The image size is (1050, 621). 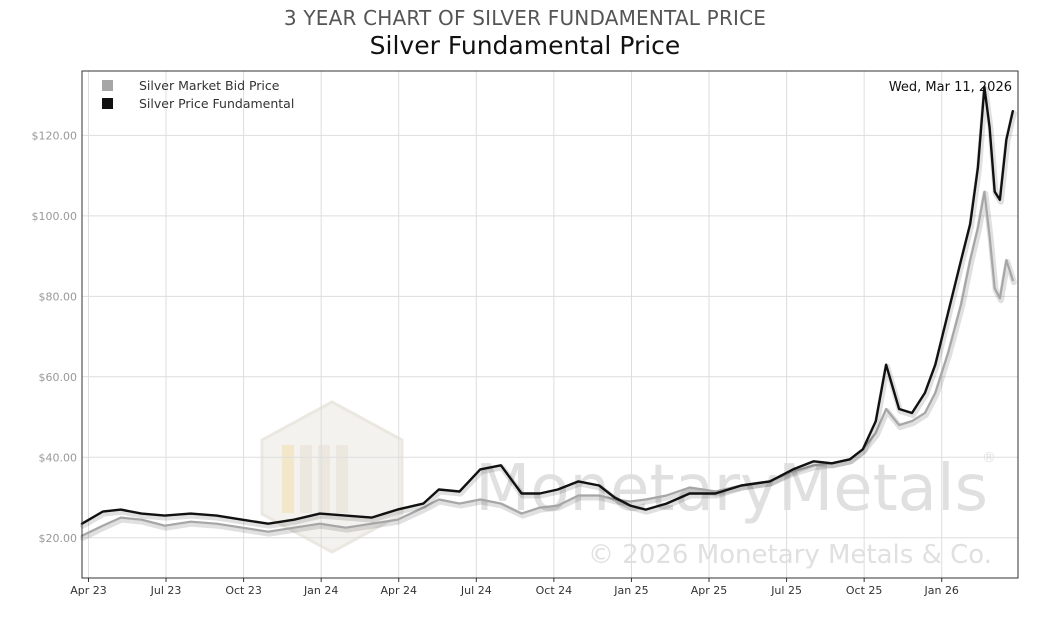 What do you see at coordinates (55, 336) in the screenshot?
I see `y-axis: $20.00 $40.00 $60.00 $80.00 $100.00 $120.00` at bounding box center [55, 336].